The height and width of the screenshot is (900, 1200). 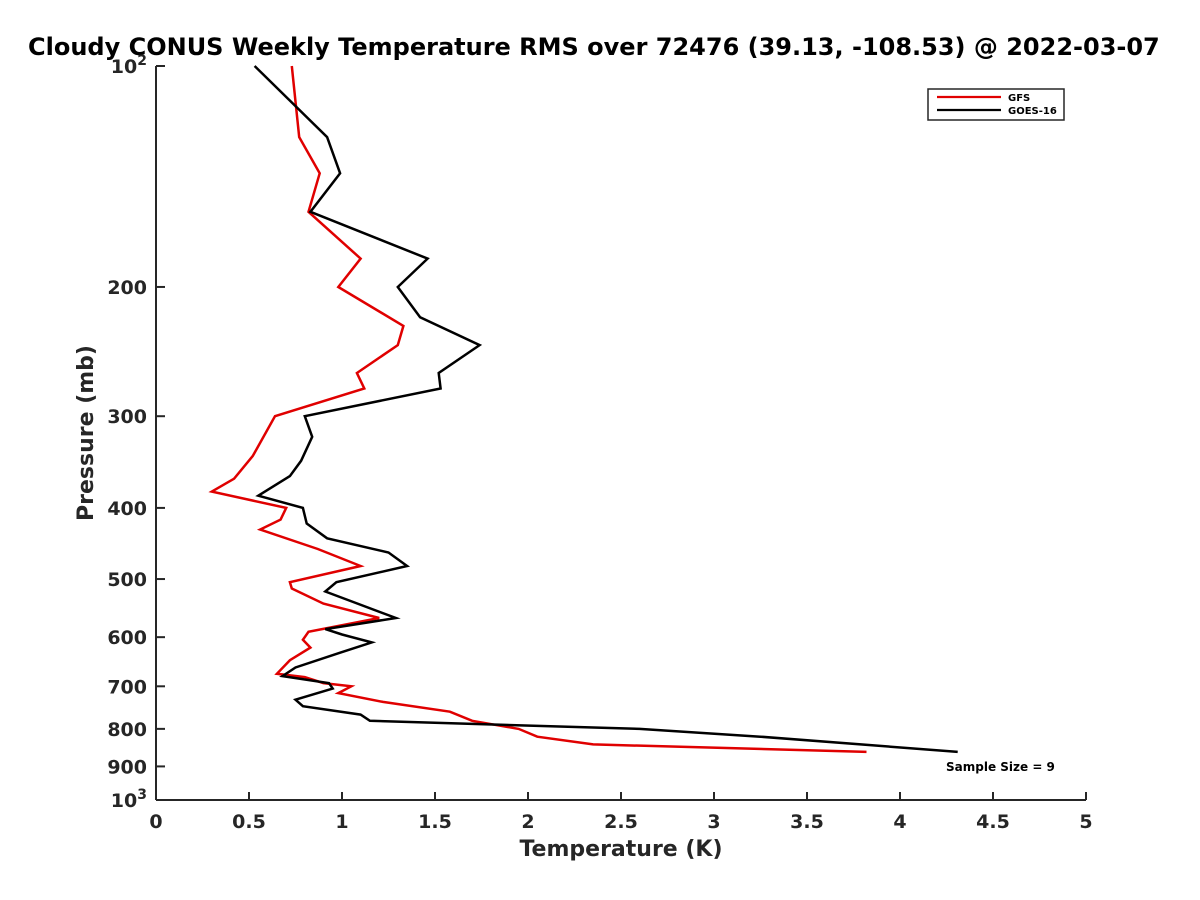 I want to click on legend-label-gfs: GFS, so click(x=1019, y=98).